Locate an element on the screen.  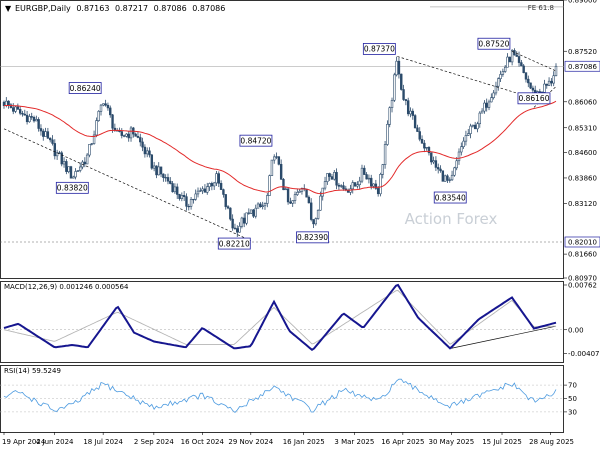
fibonacci-label: FE 61.8 is located at coordinates (541, 8).